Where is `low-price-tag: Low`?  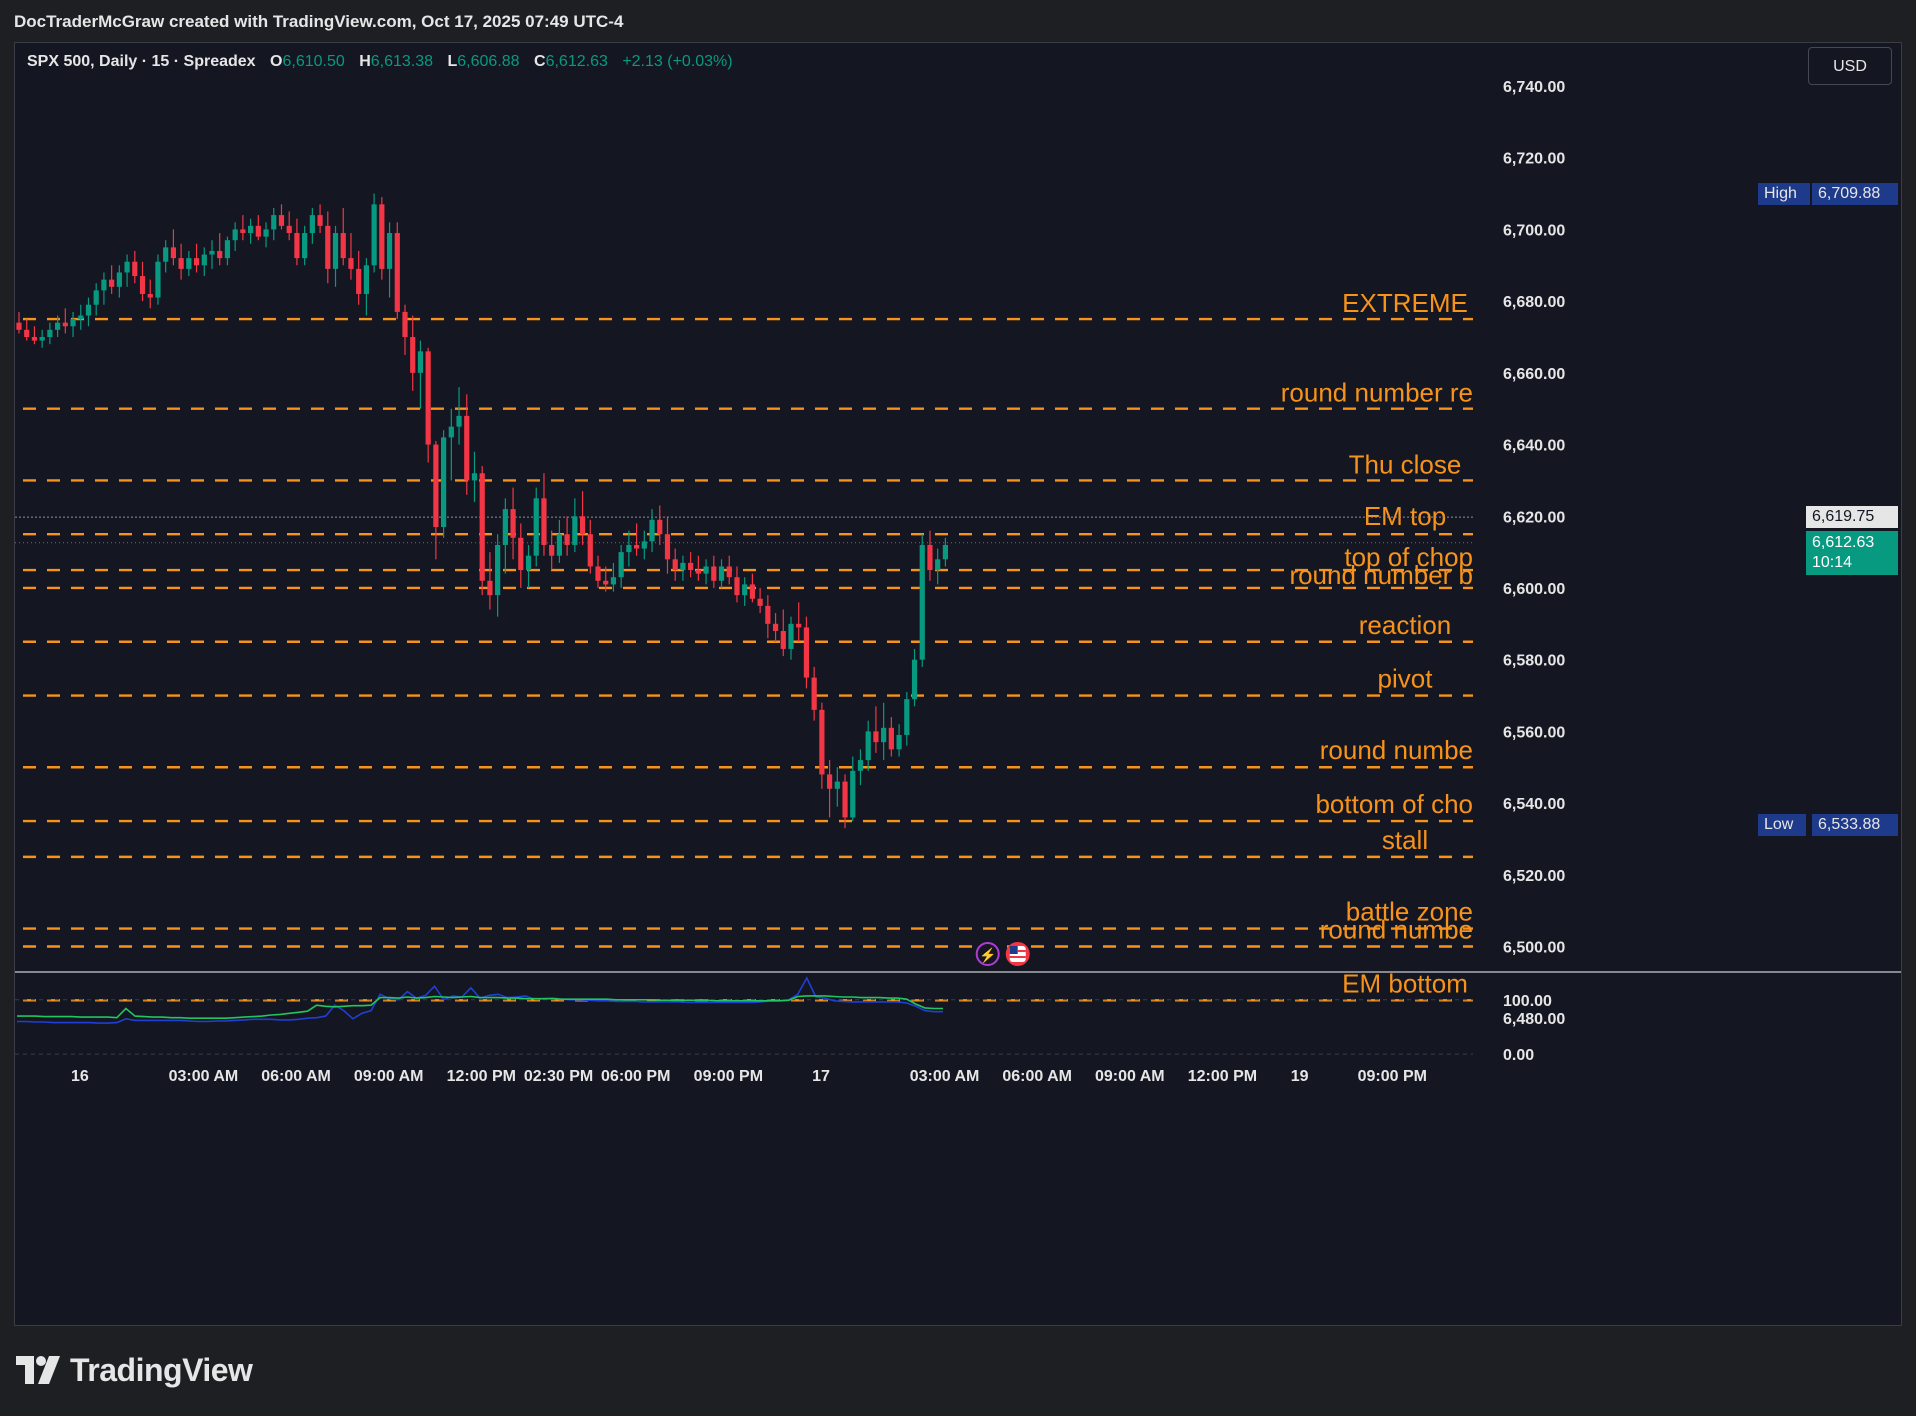
low-price-tag: Low is located at coordinates (1782, 825).